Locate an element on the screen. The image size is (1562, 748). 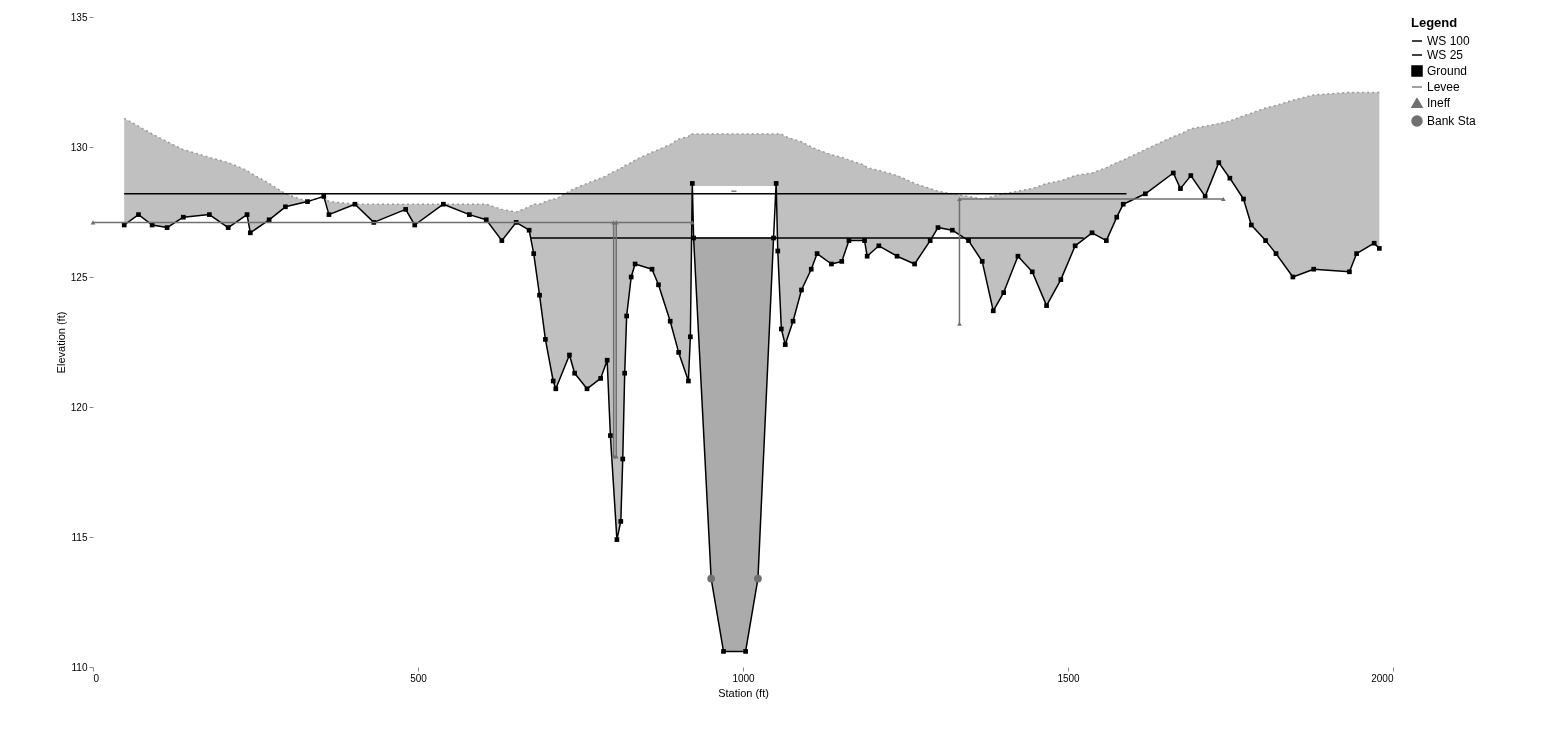
x-tick-label: 1500 is located at coordinates (1069, 678).